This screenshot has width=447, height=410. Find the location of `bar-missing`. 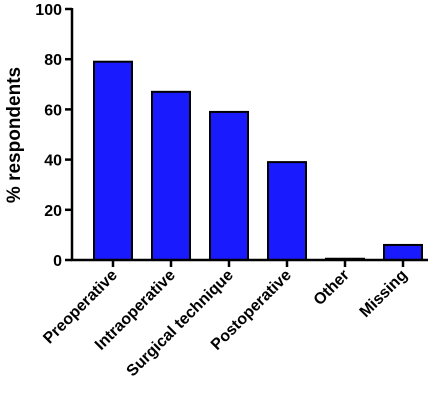

bar-missing is located at coordinates (403, 252).